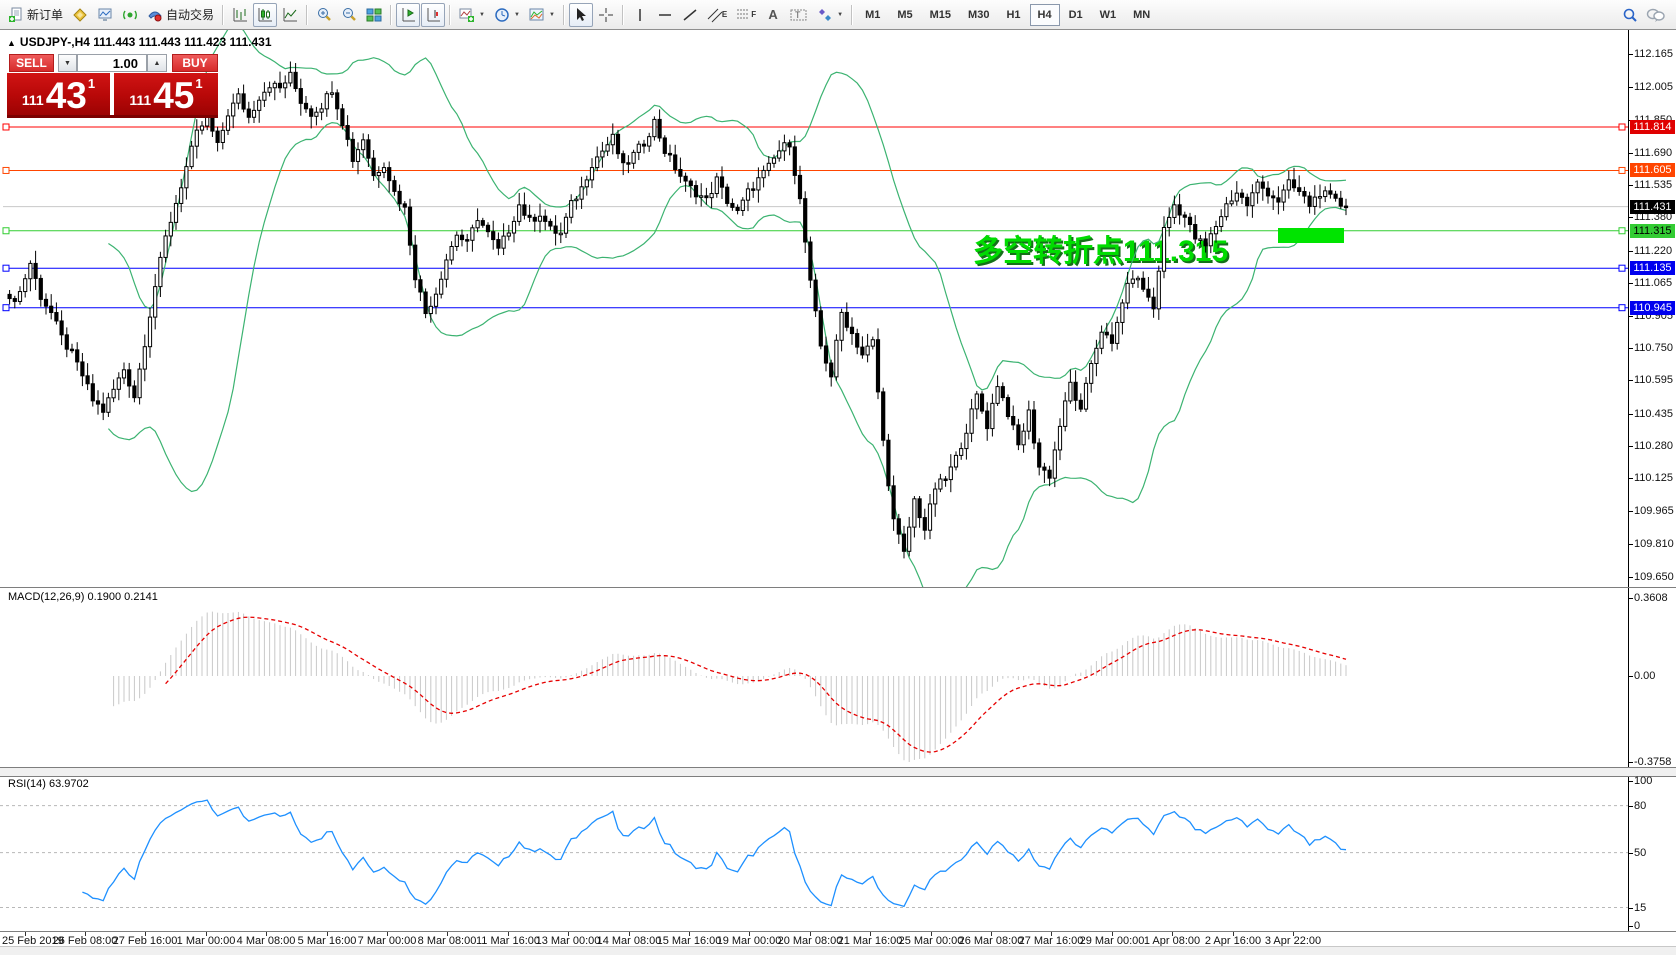  What do you see at coordinates (433, 14) in the screenshot?
I see `auto-scroll-button` at bounding box center [433, 14].